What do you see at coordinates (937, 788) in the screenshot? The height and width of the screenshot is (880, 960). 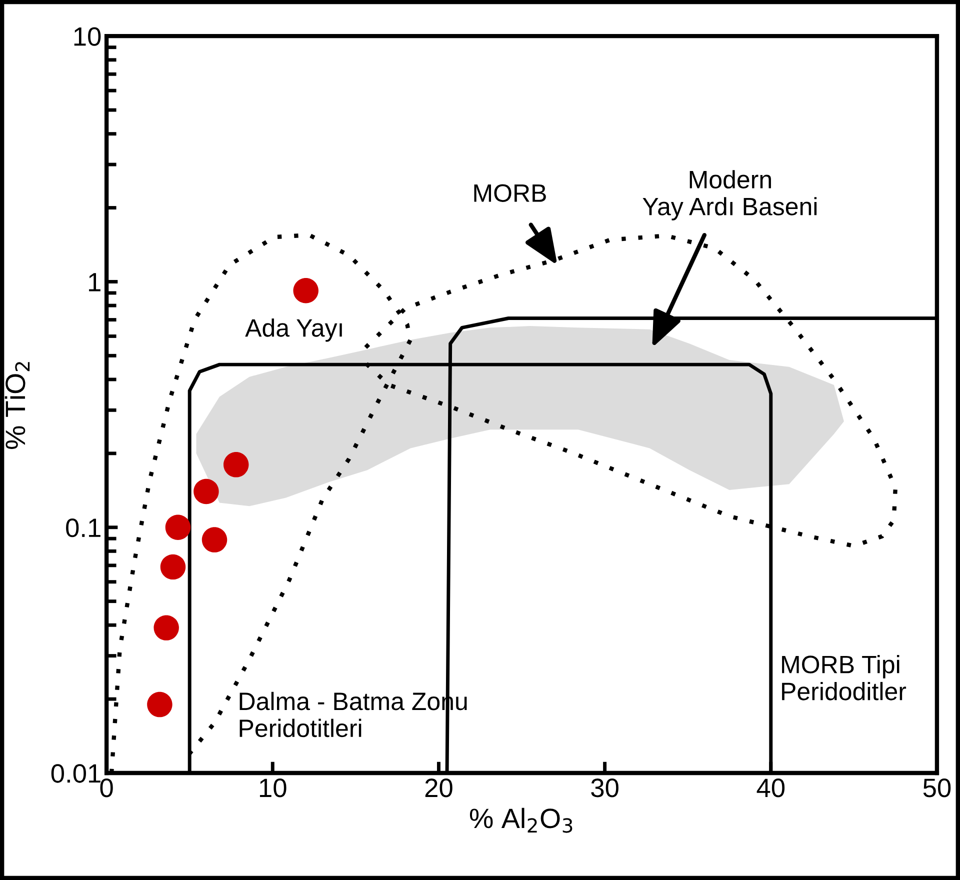 I see `x-tick-label: 50` at bounding box center [937, 788].